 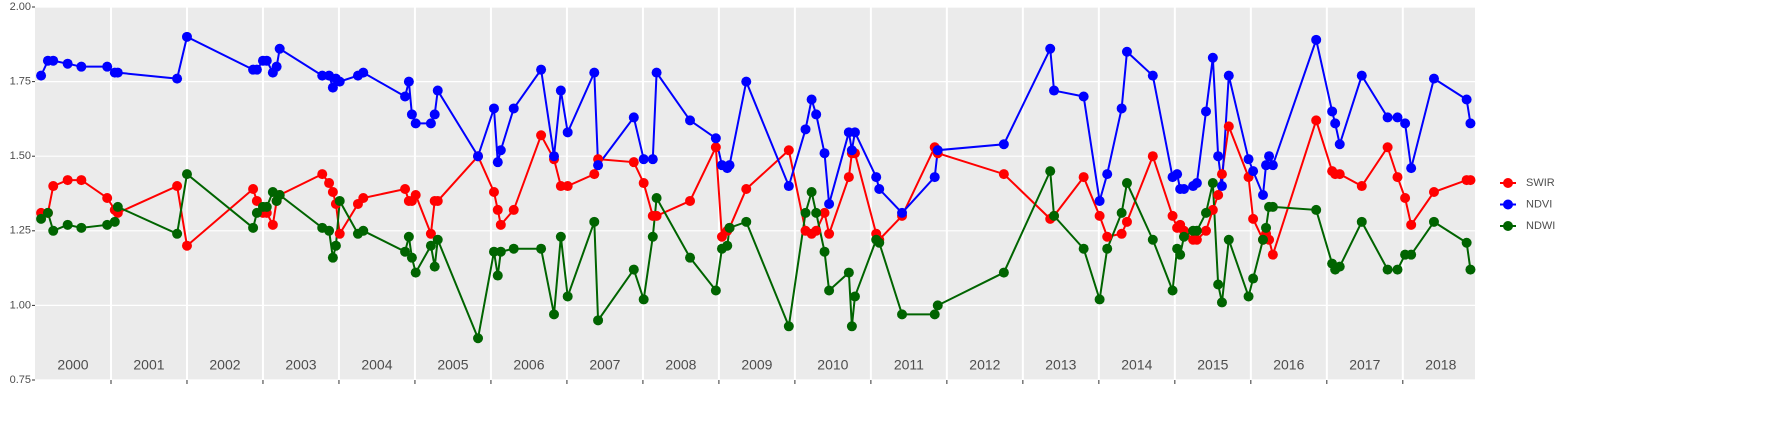 I want to click on x-tick-label: 2003, so click(x=300, y=365).